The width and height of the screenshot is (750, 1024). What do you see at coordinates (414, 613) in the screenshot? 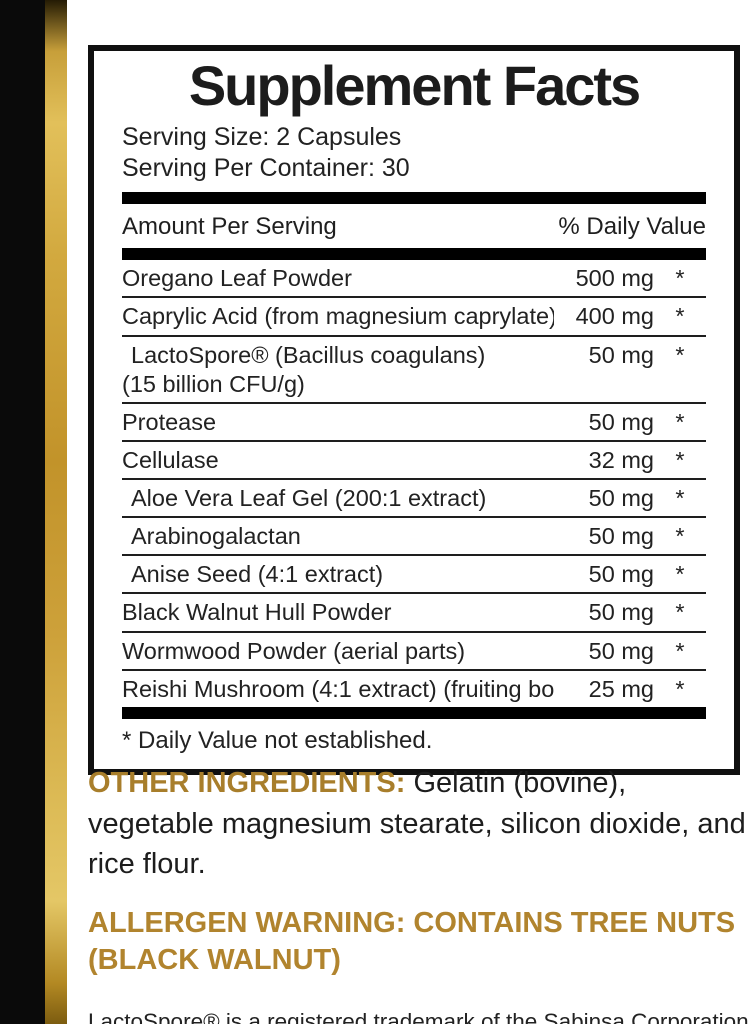
I see `table-row: Black Walnut Hull Powder 50 mg *` at bounding box center [414, 613].